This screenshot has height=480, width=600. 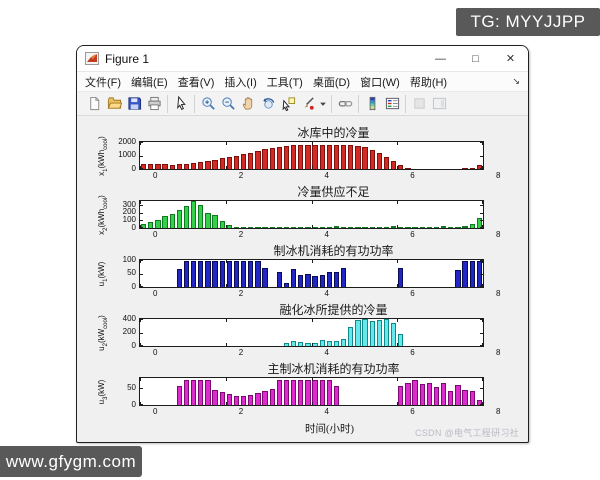 I want to click on menu-item-2: 查看(V), so click(x=196, y=82).